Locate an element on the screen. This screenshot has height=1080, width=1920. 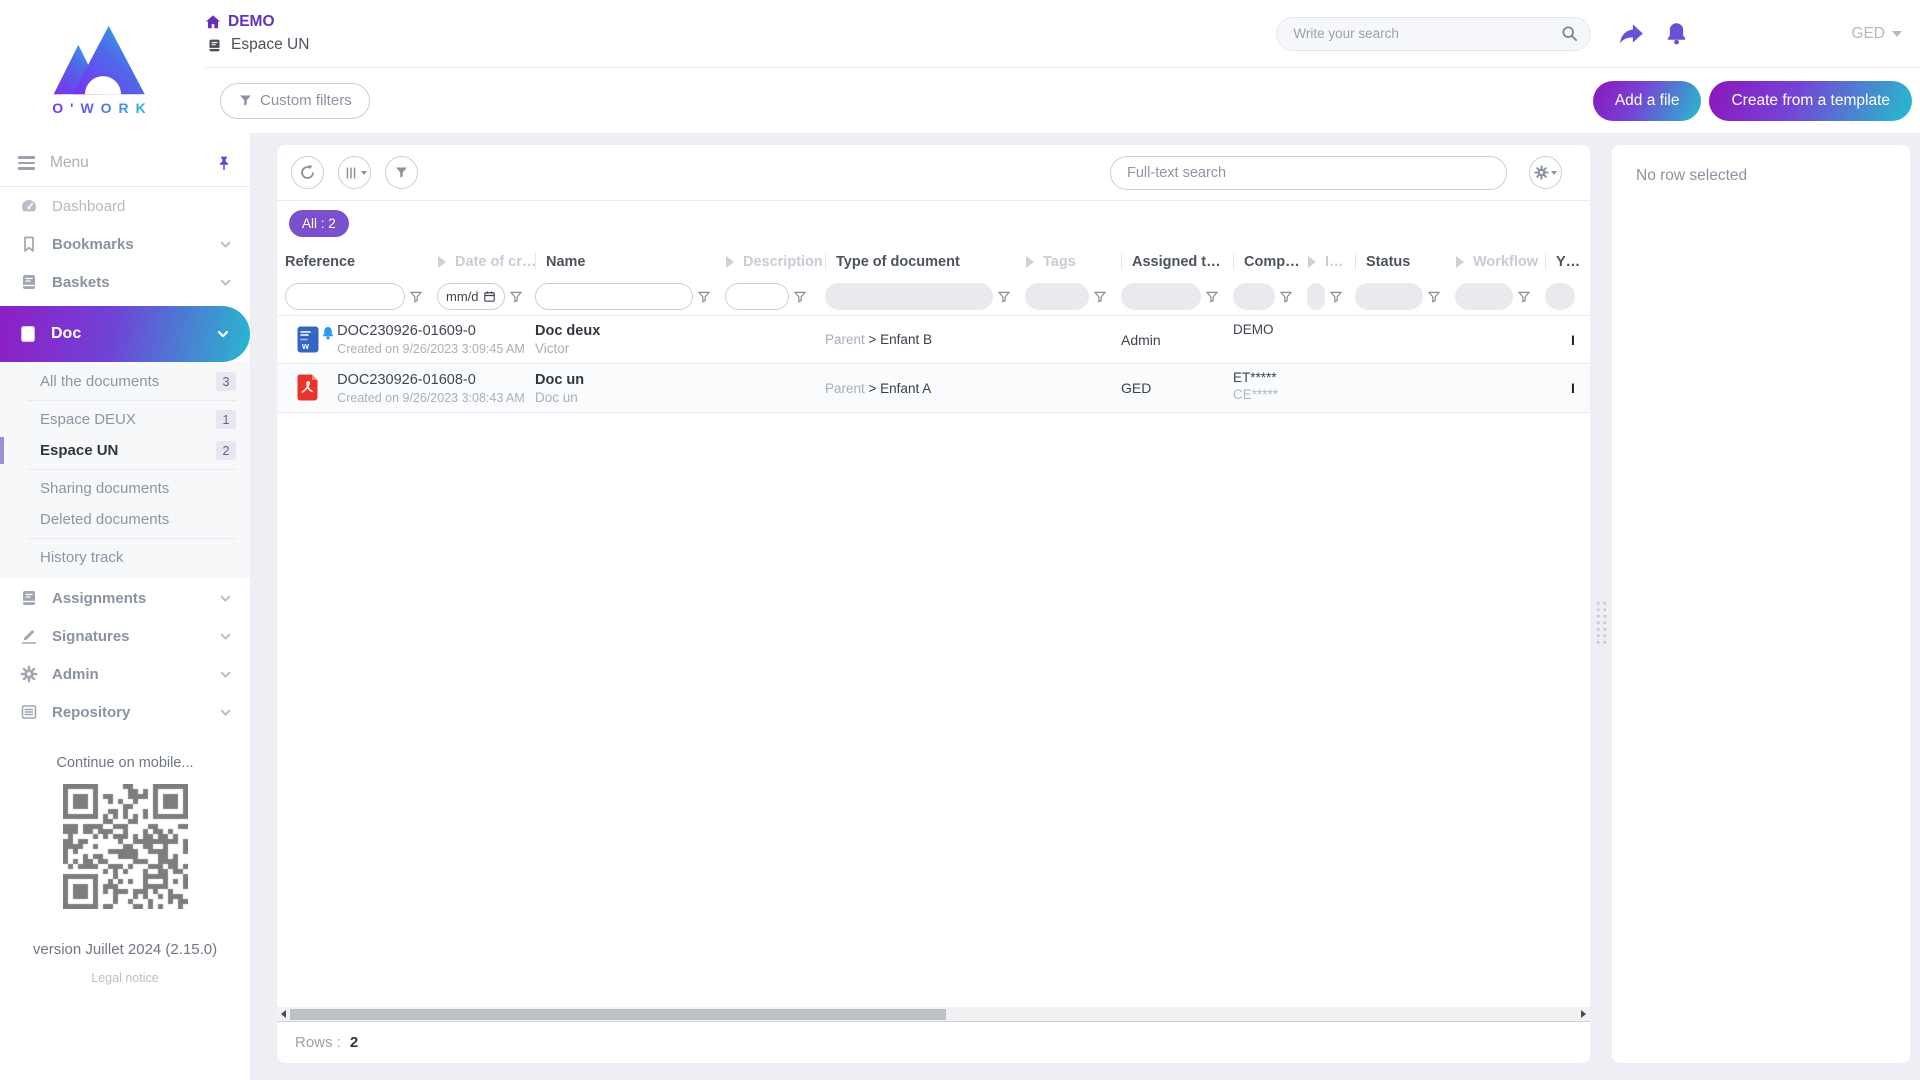
sidebar-subitem-espace-un: Espace UN 2 is located at coordinates (125, 450).